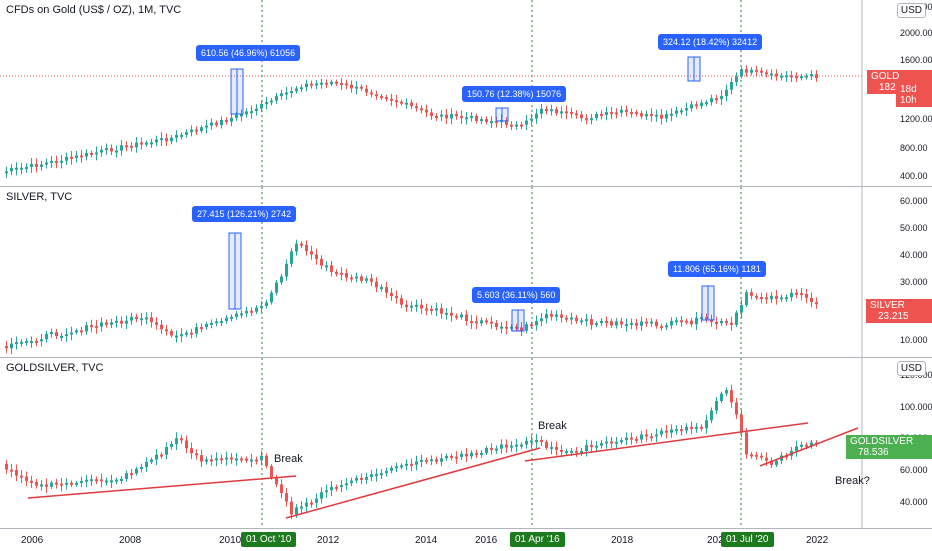  I want to click on gold-measure-3: 324.12 (18.42%) 32412, so click(710, 42).